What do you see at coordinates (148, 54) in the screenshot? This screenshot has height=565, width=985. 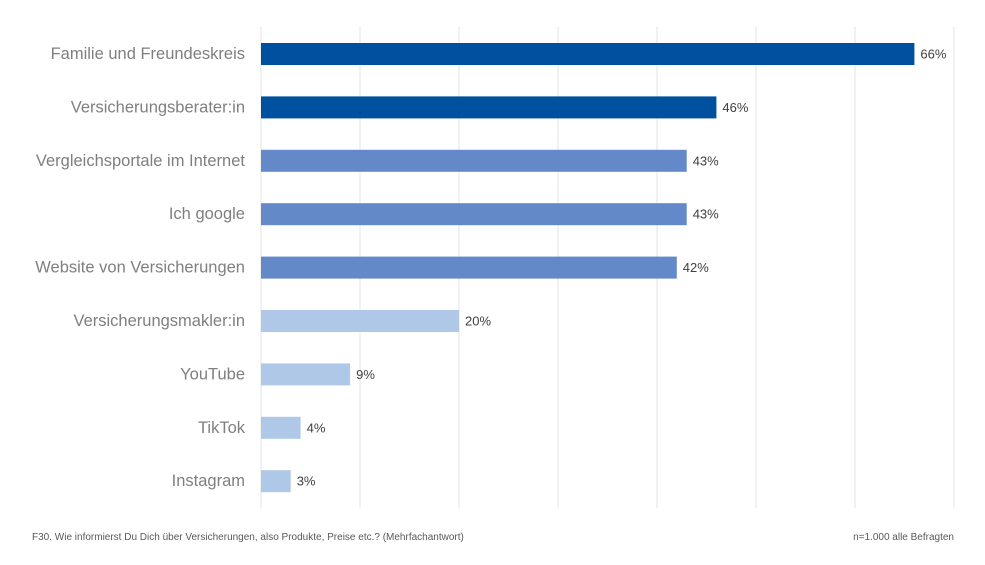 I see `category-label: Familie und Freundeskreis` at bounding box center [148, 54].